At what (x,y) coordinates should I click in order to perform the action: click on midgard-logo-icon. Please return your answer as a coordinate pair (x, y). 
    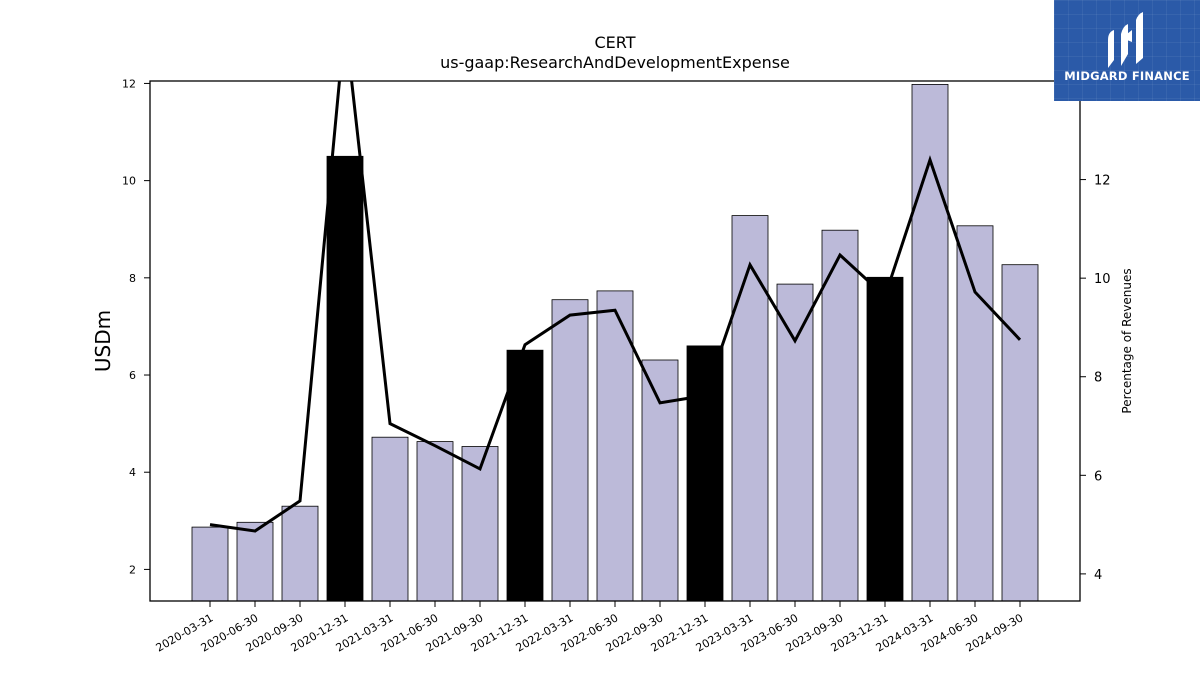
    Looking at the image, I should click on (1125, 40).